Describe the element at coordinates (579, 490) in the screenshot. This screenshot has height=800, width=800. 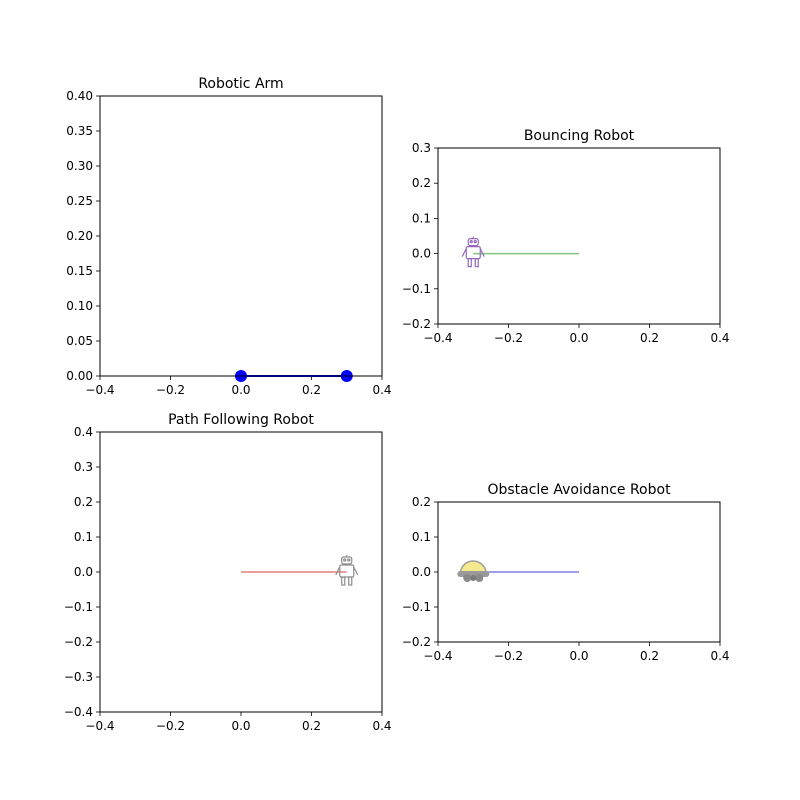
I see `subplot-title: Obstacle Avoidance Robot` at that location.